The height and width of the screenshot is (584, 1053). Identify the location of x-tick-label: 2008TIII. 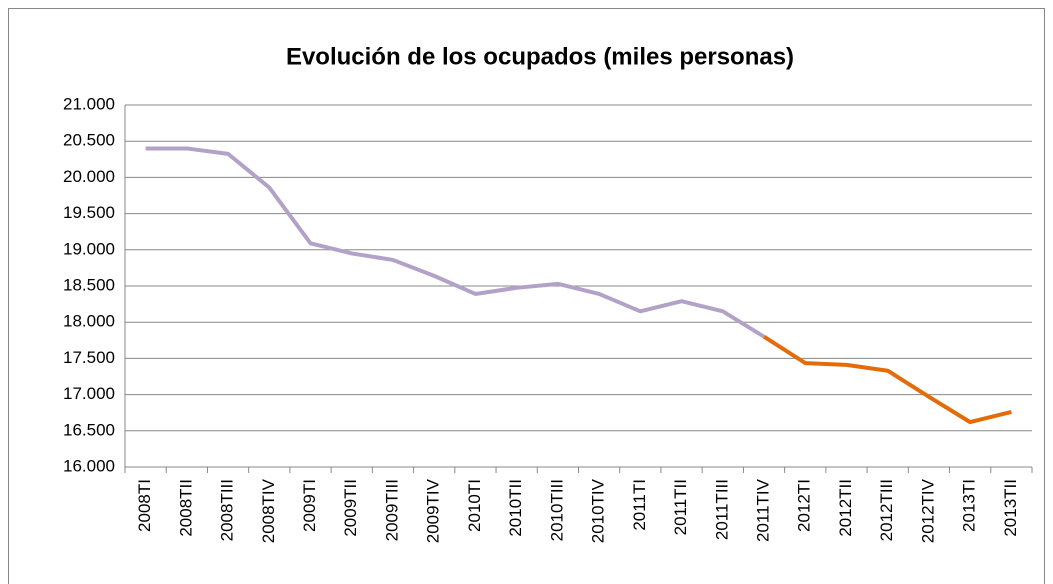
(227, 510).